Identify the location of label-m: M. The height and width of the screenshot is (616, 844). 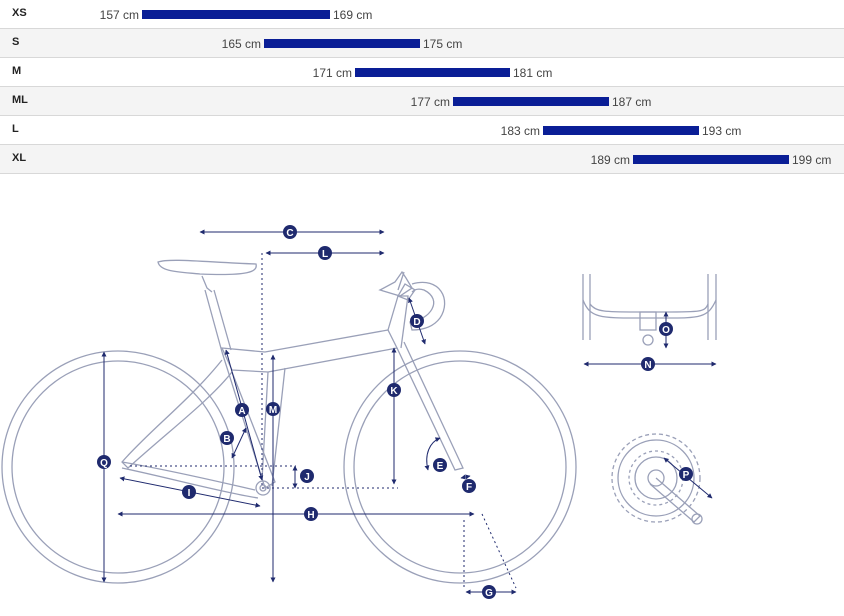
(273, 409).